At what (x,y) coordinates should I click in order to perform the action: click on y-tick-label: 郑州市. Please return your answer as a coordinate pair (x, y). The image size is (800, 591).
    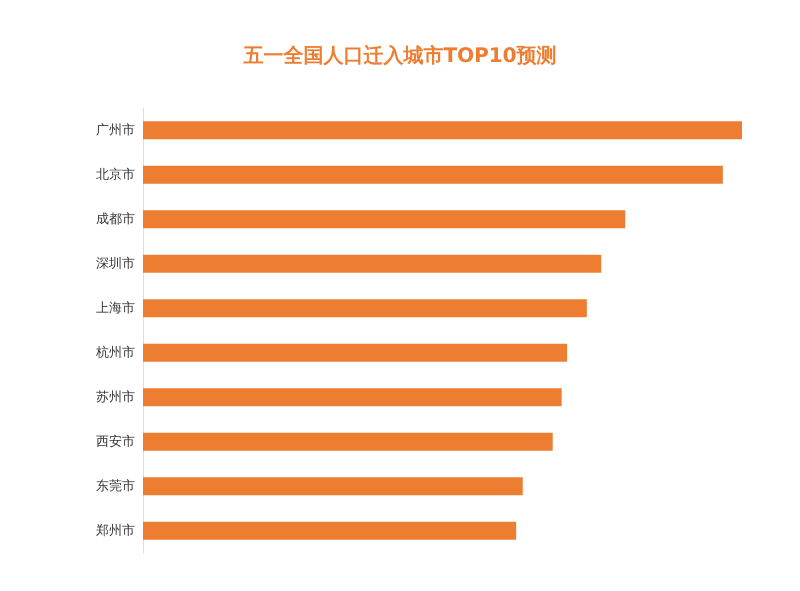
    Looking at the image, I should click on (115, 530).